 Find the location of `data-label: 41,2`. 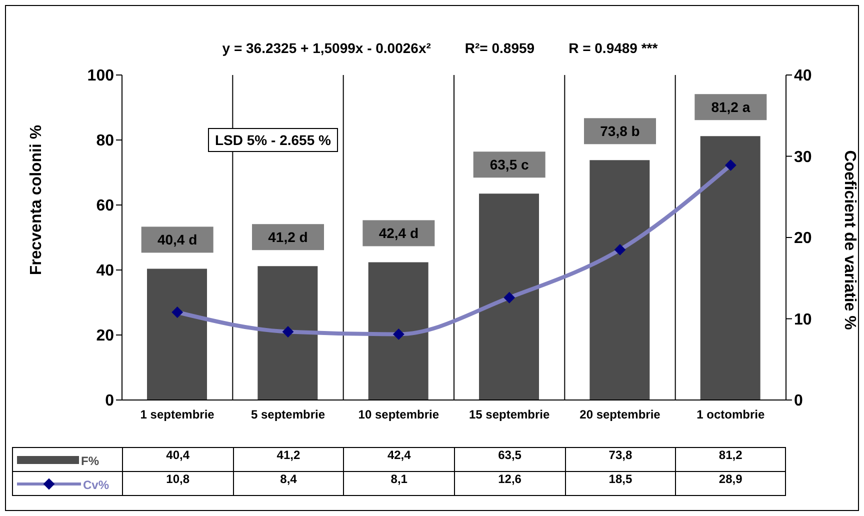

data-label: 41,2 is located at coordinates (288, 459).